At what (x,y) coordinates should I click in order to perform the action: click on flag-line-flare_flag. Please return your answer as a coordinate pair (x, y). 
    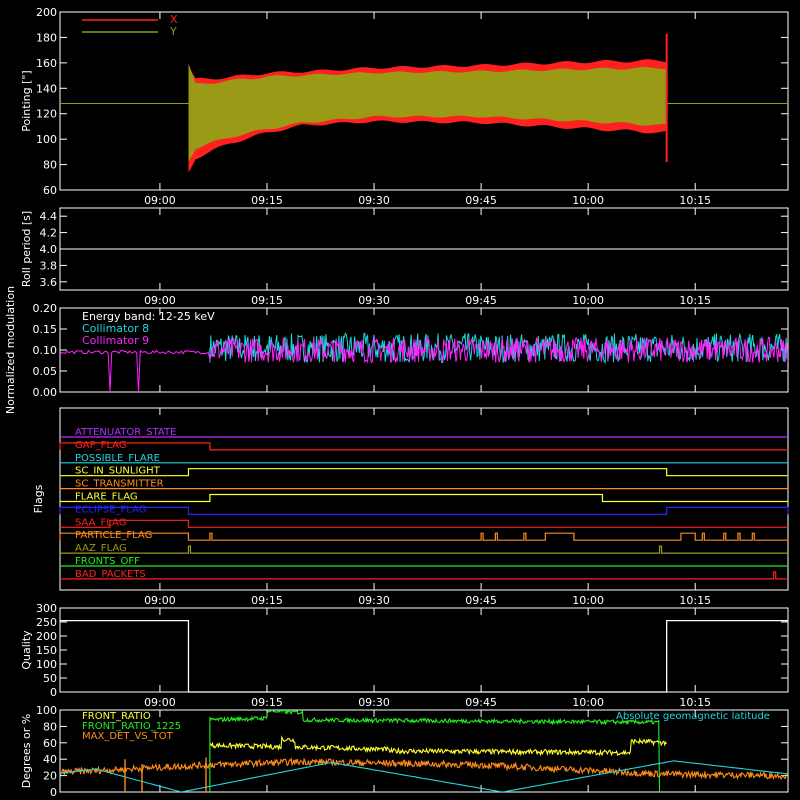
    Looking at the image, I should click on (424, 498).